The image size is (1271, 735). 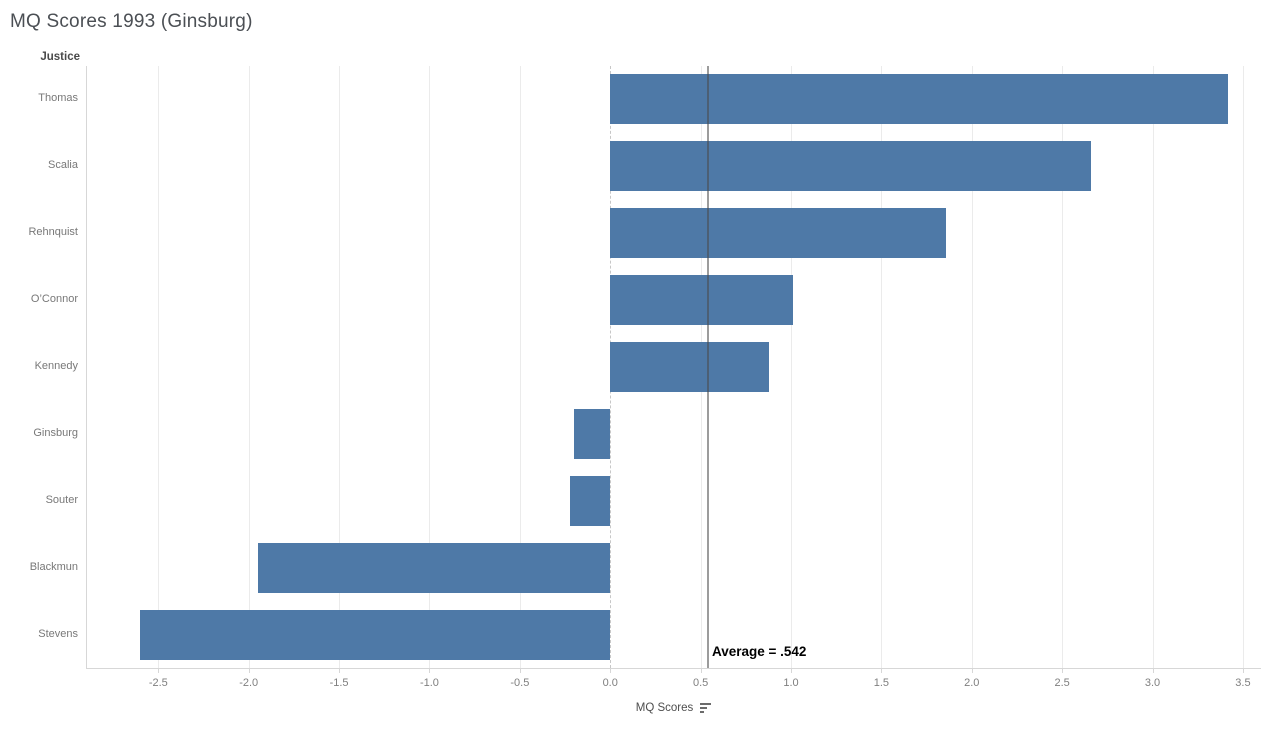 What do you see at coordinates (158, 683) in the screenshot?
I see `x-tick-label: -2.5` at bounding box center [158, 683].